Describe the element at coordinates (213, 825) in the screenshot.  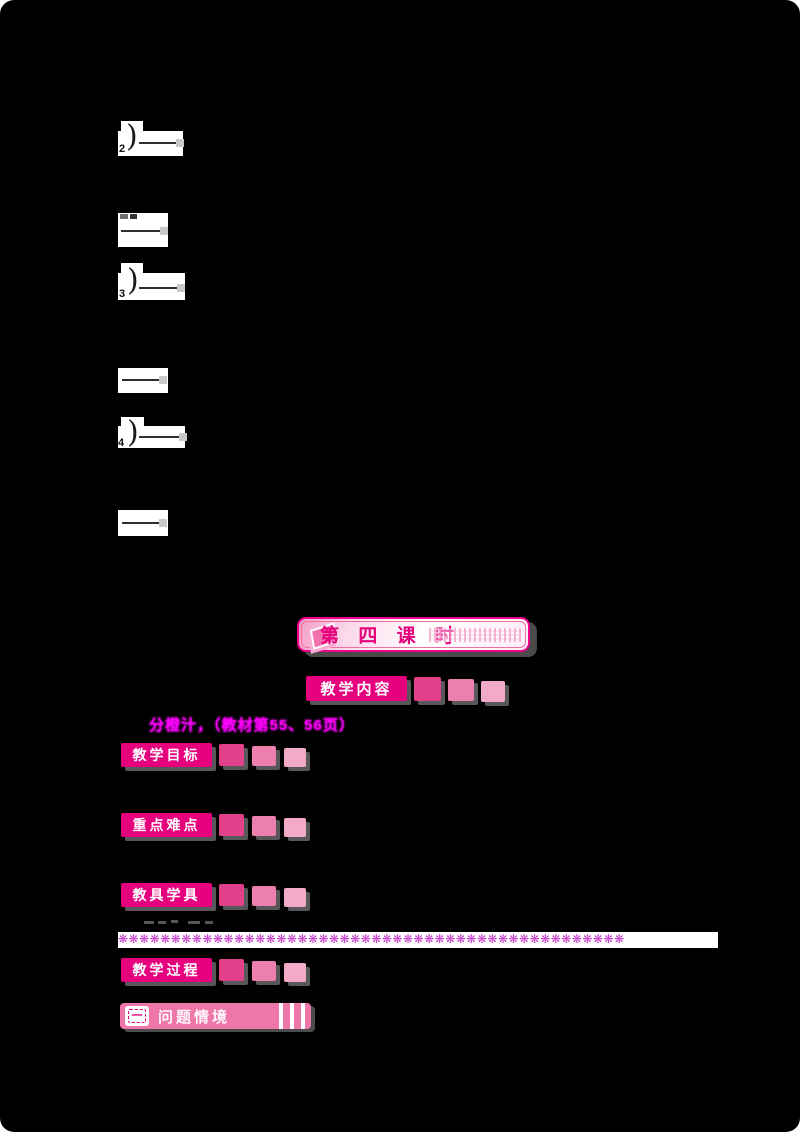
I see `heading-key-difficult-points: 重点难点` at that location.